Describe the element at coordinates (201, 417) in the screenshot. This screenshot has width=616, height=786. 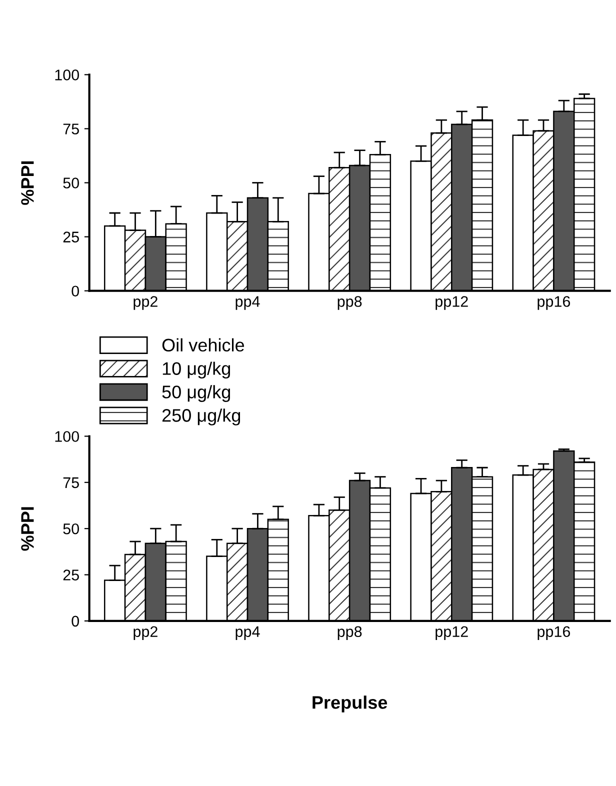
I see `legend-label: 250 μg/kg` at that location.